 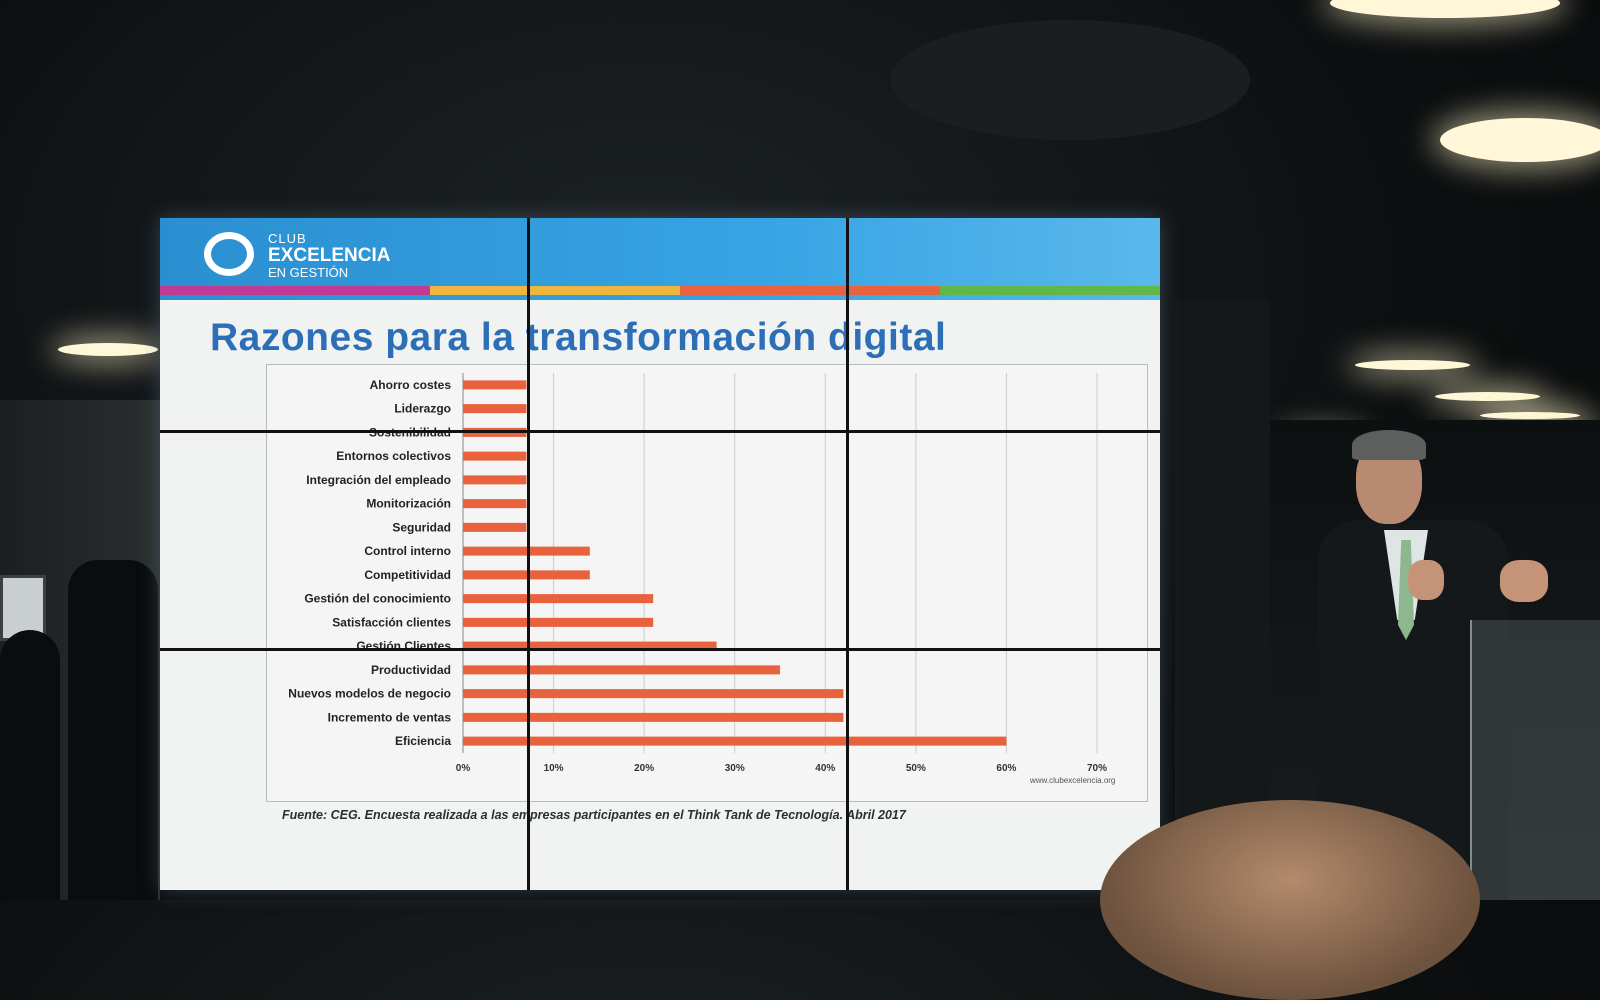 What do you see at coordinates (393, 456) in the screenshot?
I see `category-label: Entornos colectivos` at bounding box center [393, 456].